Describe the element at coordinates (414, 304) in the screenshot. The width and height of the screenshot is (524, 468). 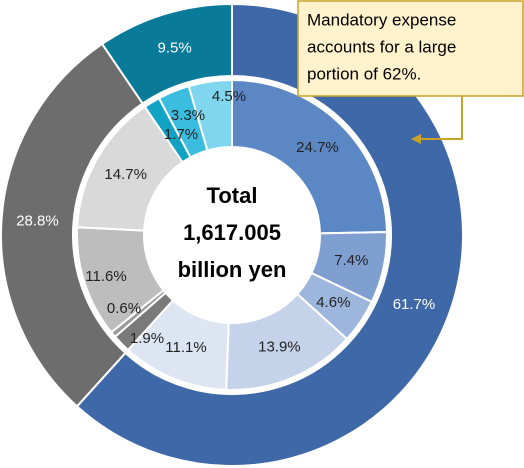
I see `data-label: 61.7%` at that location.